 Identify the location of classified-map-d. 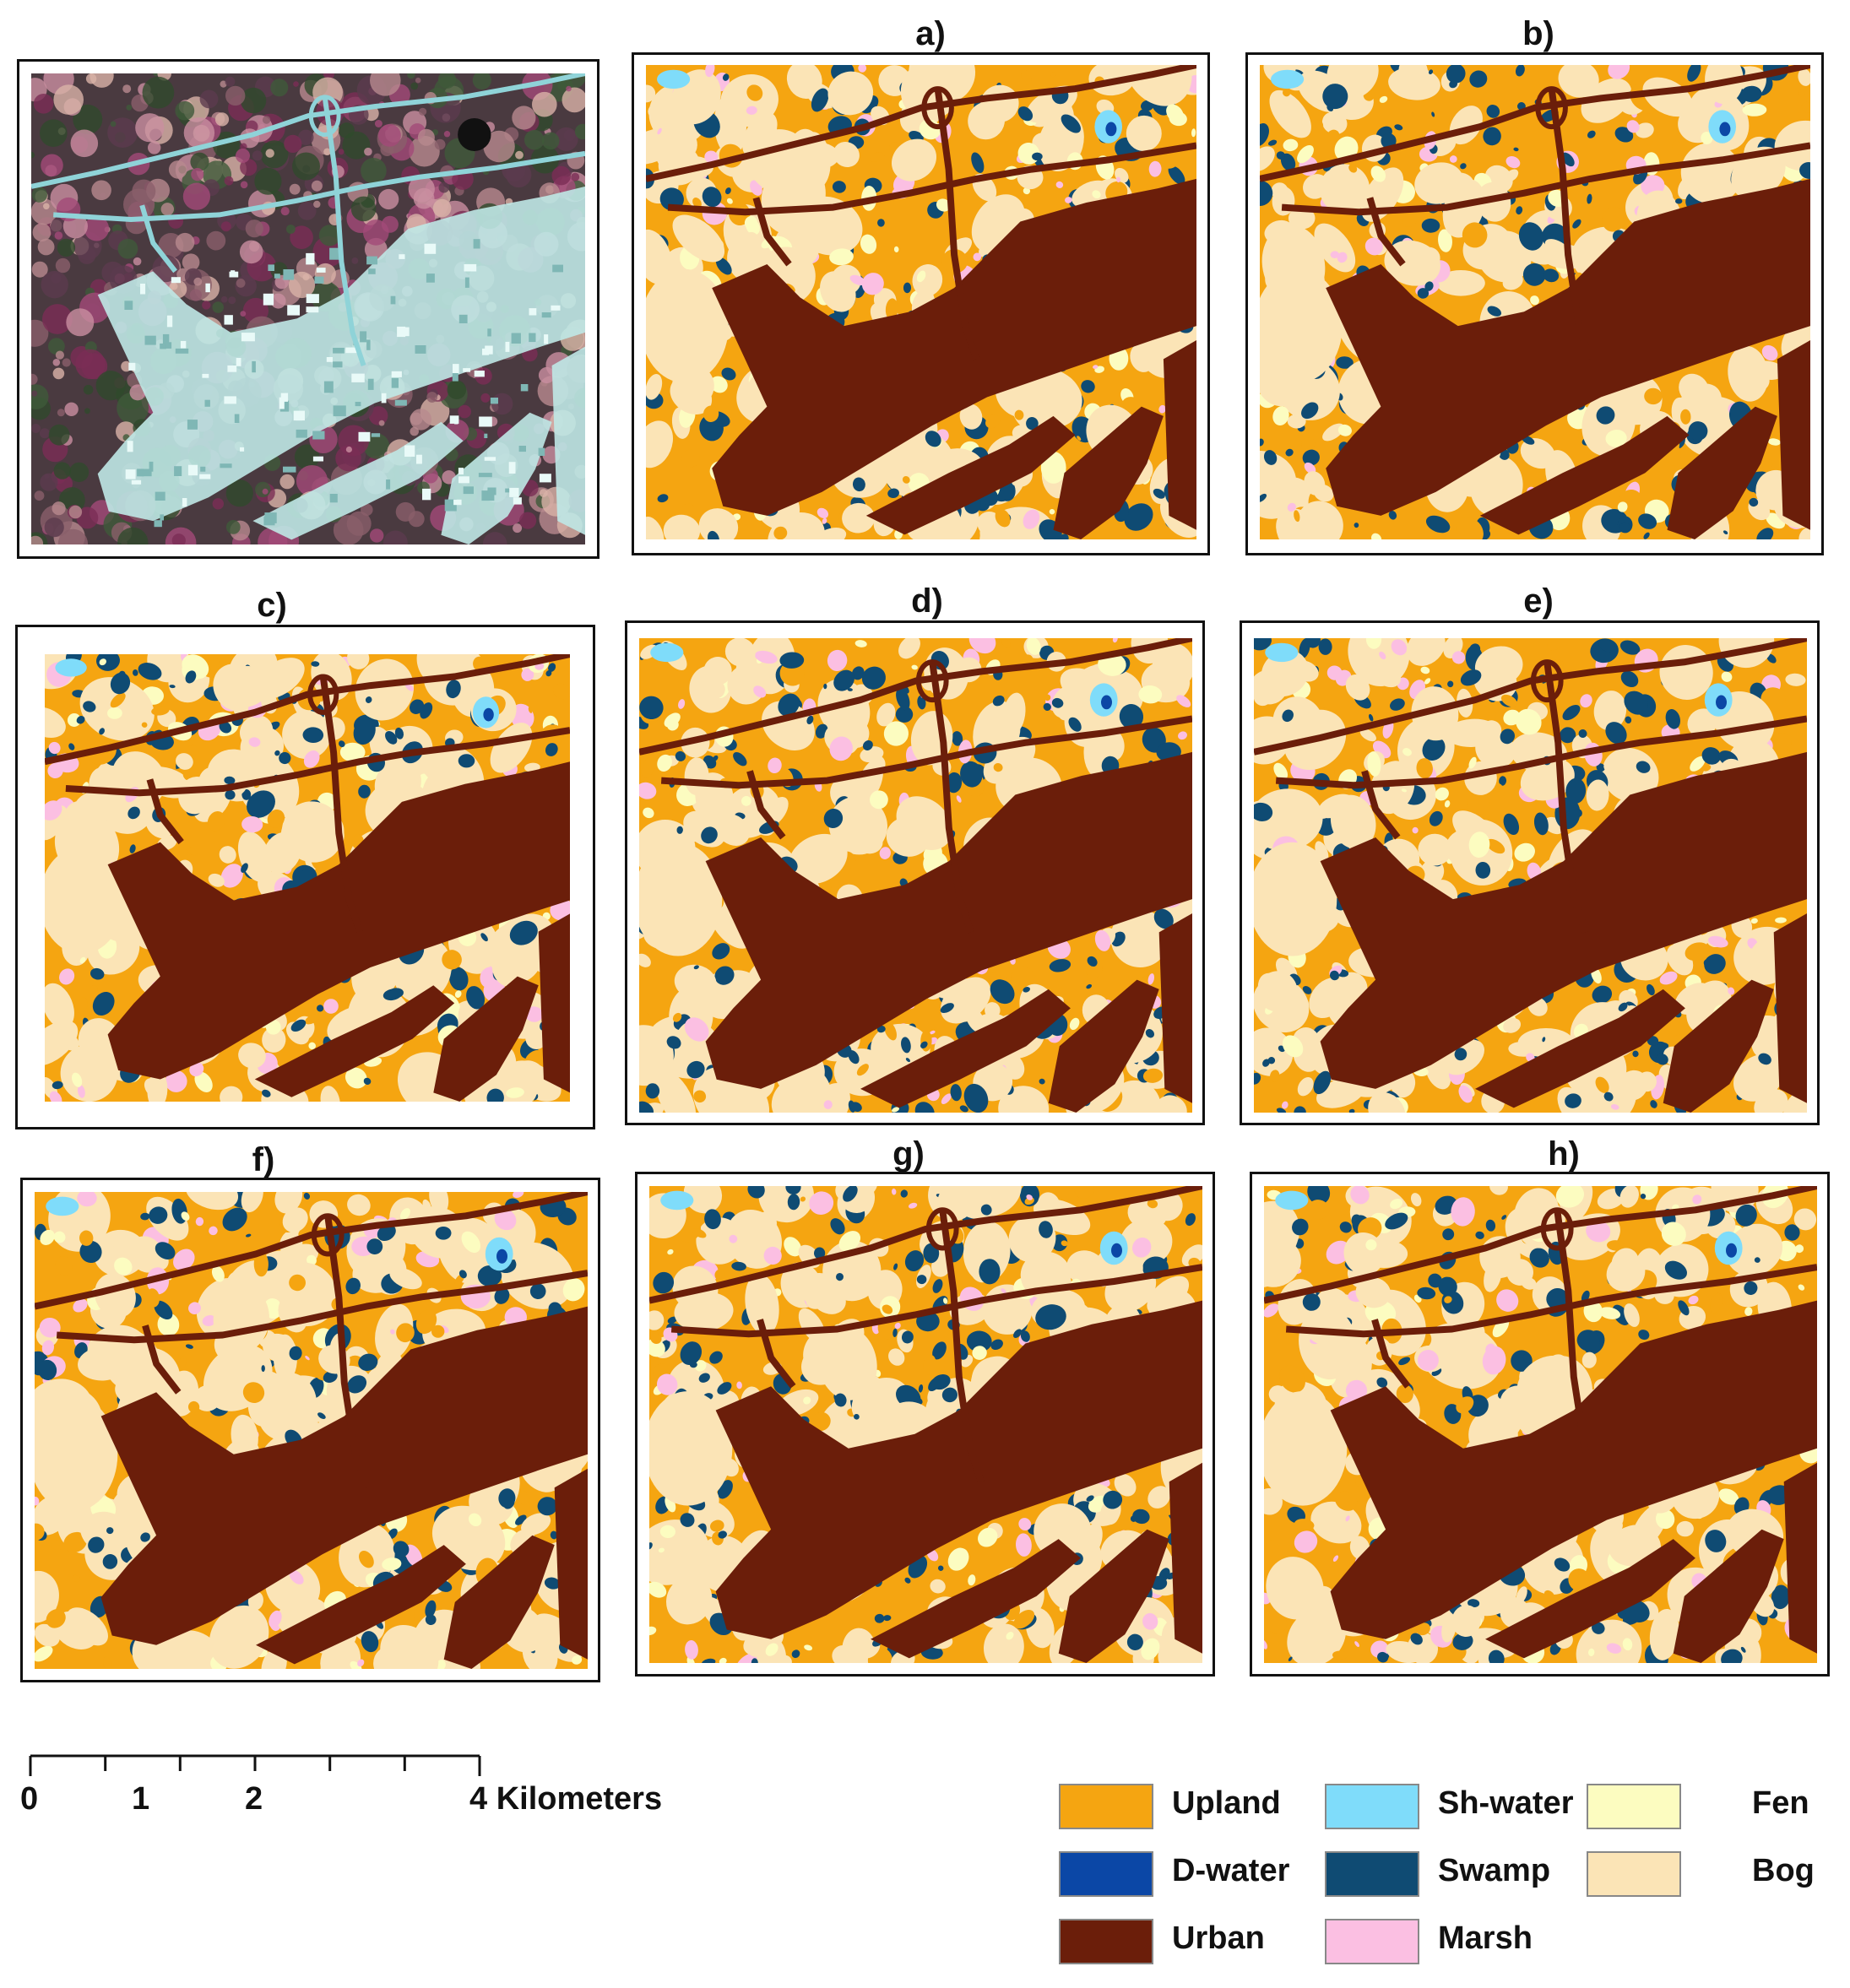
(915, 875).